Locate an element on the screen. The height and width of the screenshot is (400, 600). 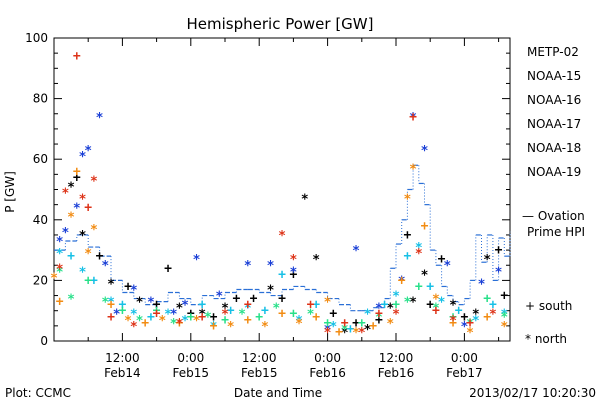
y-tick-label: 40 is located at coordinates (40, 220).